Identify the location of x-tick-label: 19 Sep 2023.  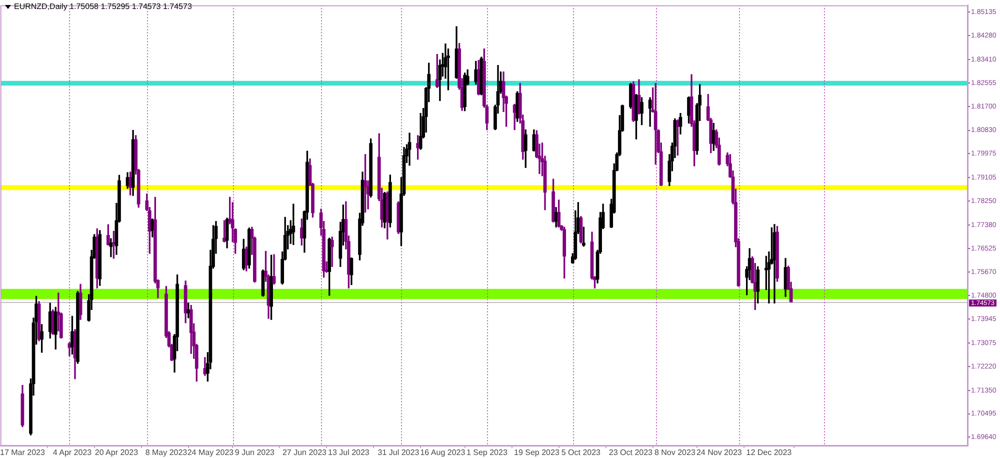
(537, 453).